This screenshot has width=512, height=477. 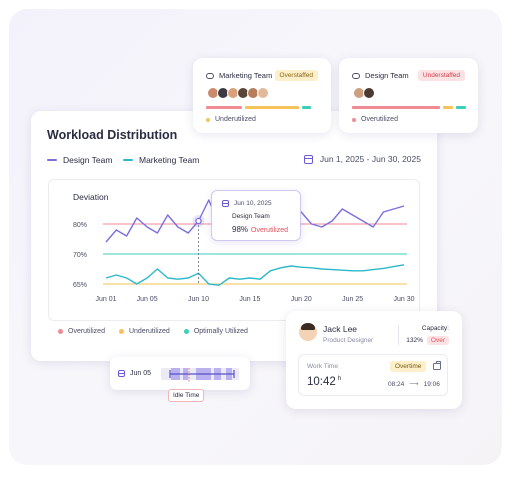 I want to click on x-tick-label: Jun 01, so click(x=105, y=299).